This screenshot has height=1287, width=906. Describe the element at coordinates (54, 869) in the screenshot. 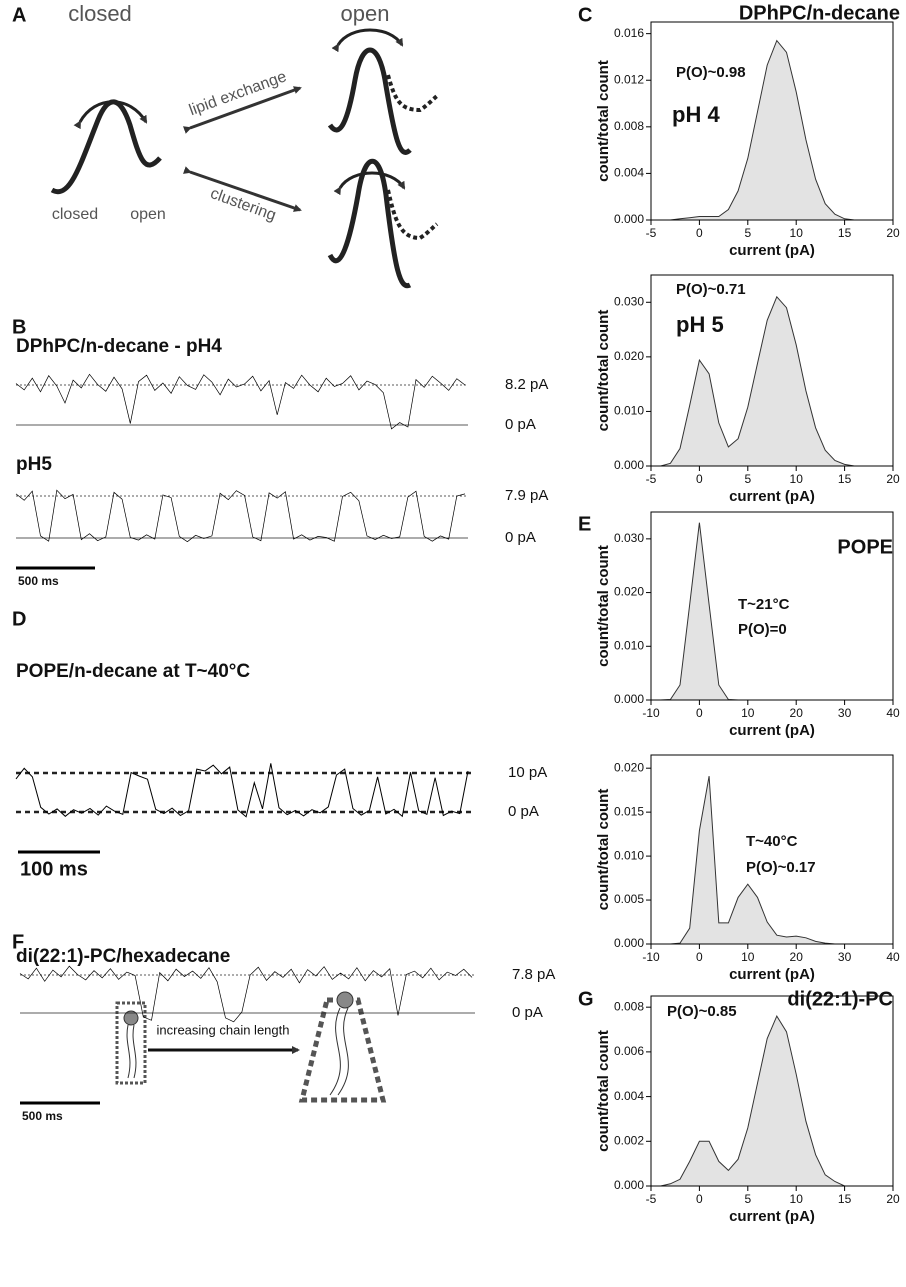

I see `scale-label: 100 ms` at that location.